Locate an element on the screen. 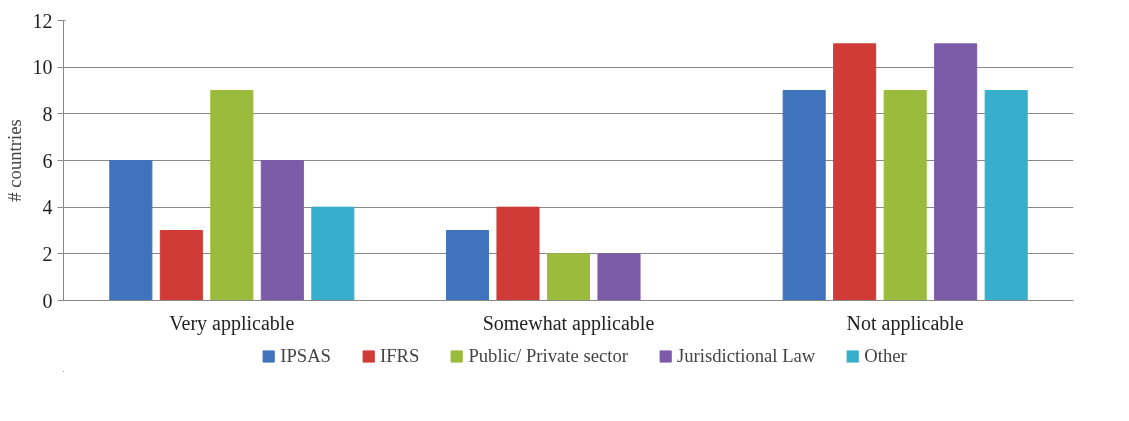 This screenshot has height=421, width=1129. y-tick-label: 8 is located at coordinates (47, 113).